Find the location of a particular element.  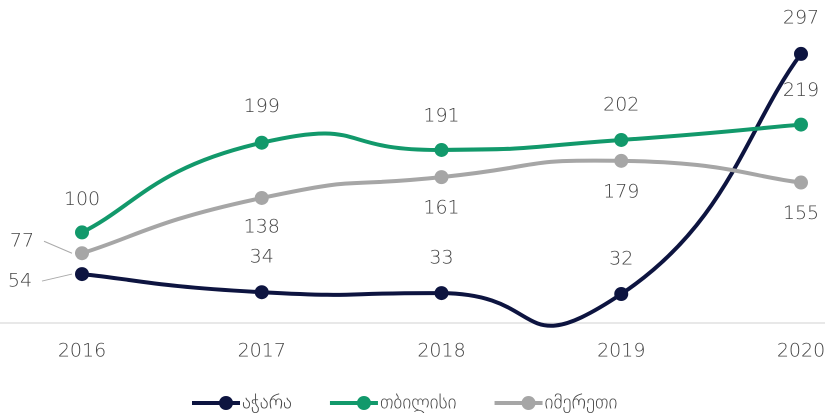

data-label: 77 is located at coordinates (22, 241).